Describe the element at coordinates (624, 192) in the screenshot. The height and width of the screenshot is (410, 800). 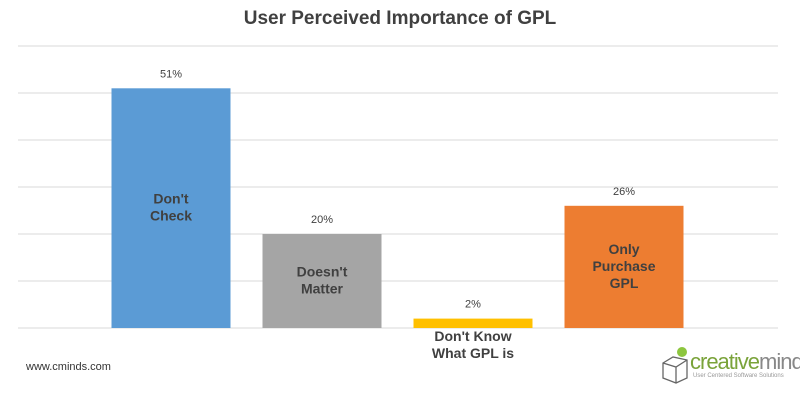
I see `value-label: 26%` at that location.